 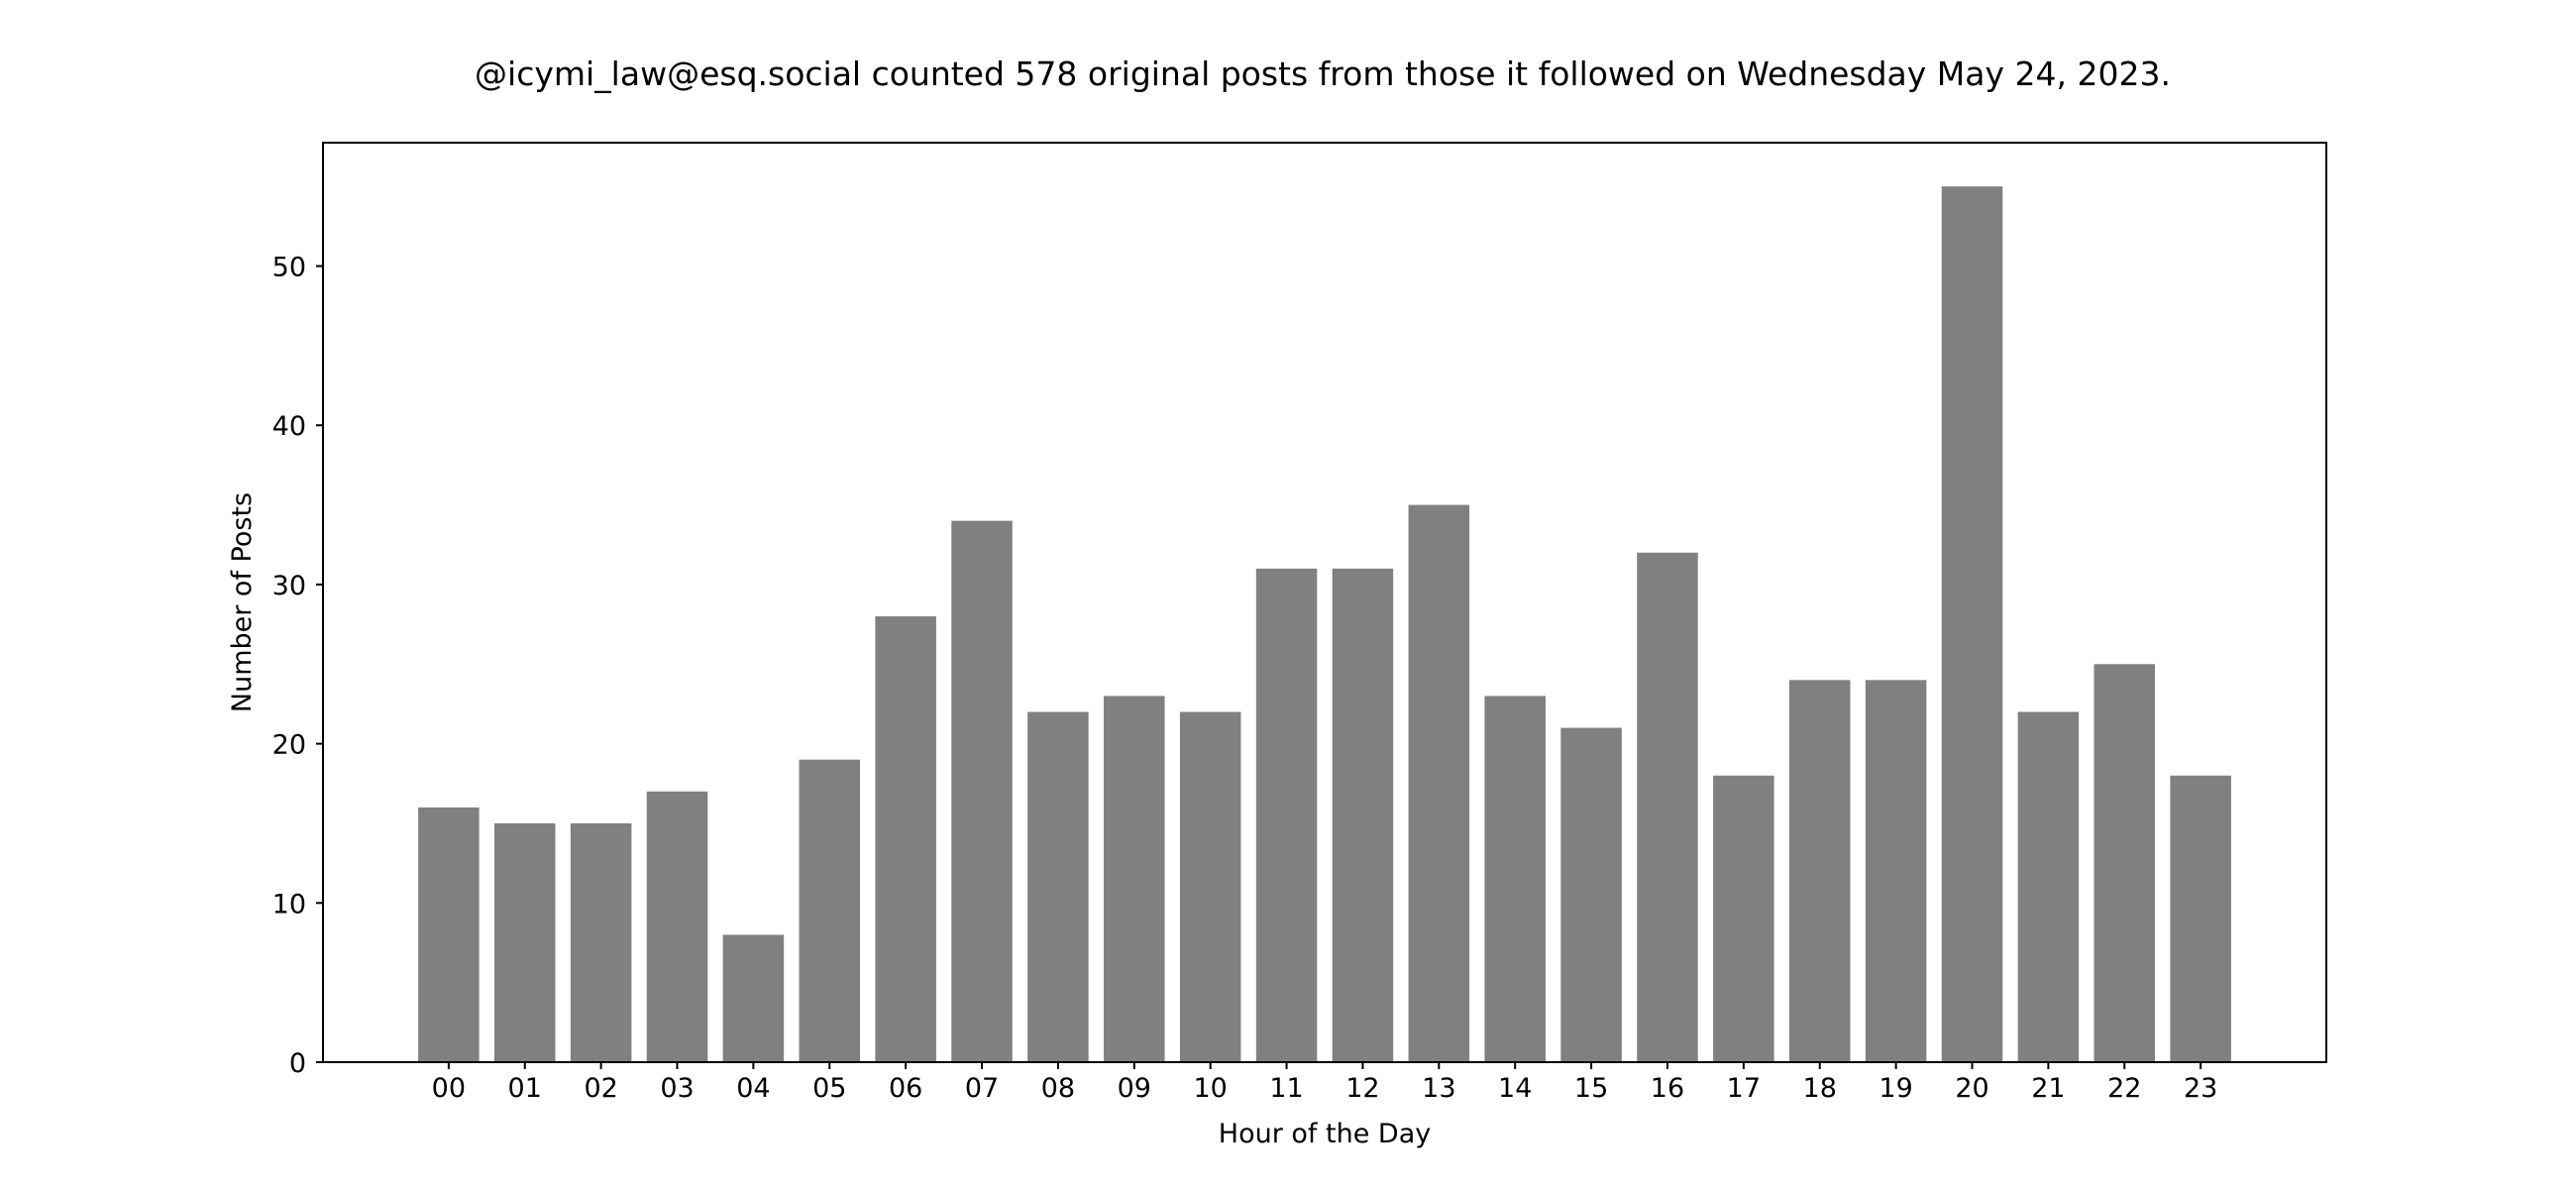 I want to click on x-tick-label: 03, so click(x=677, y=1088).